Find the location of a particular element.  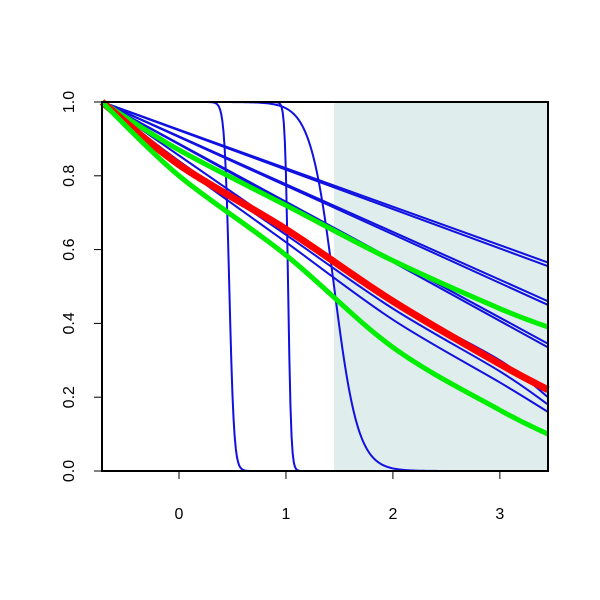

y-tick-label: 0.0 is located at coordinates (69, 471).